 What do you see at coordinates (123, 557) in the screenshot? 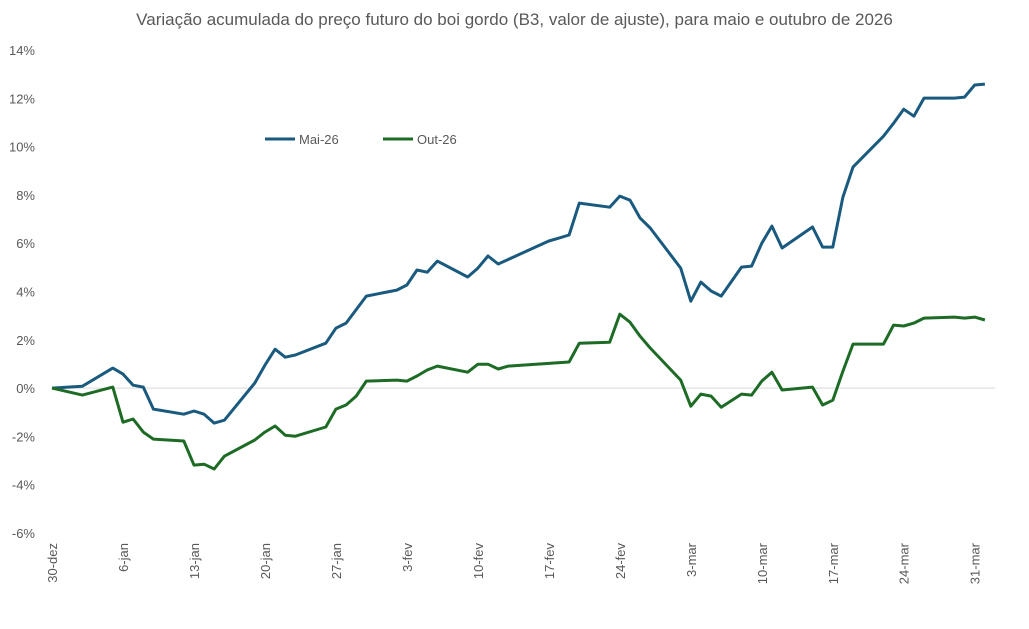
I see `x-tick-label: 6-jan` at bounding box center [123, 557].